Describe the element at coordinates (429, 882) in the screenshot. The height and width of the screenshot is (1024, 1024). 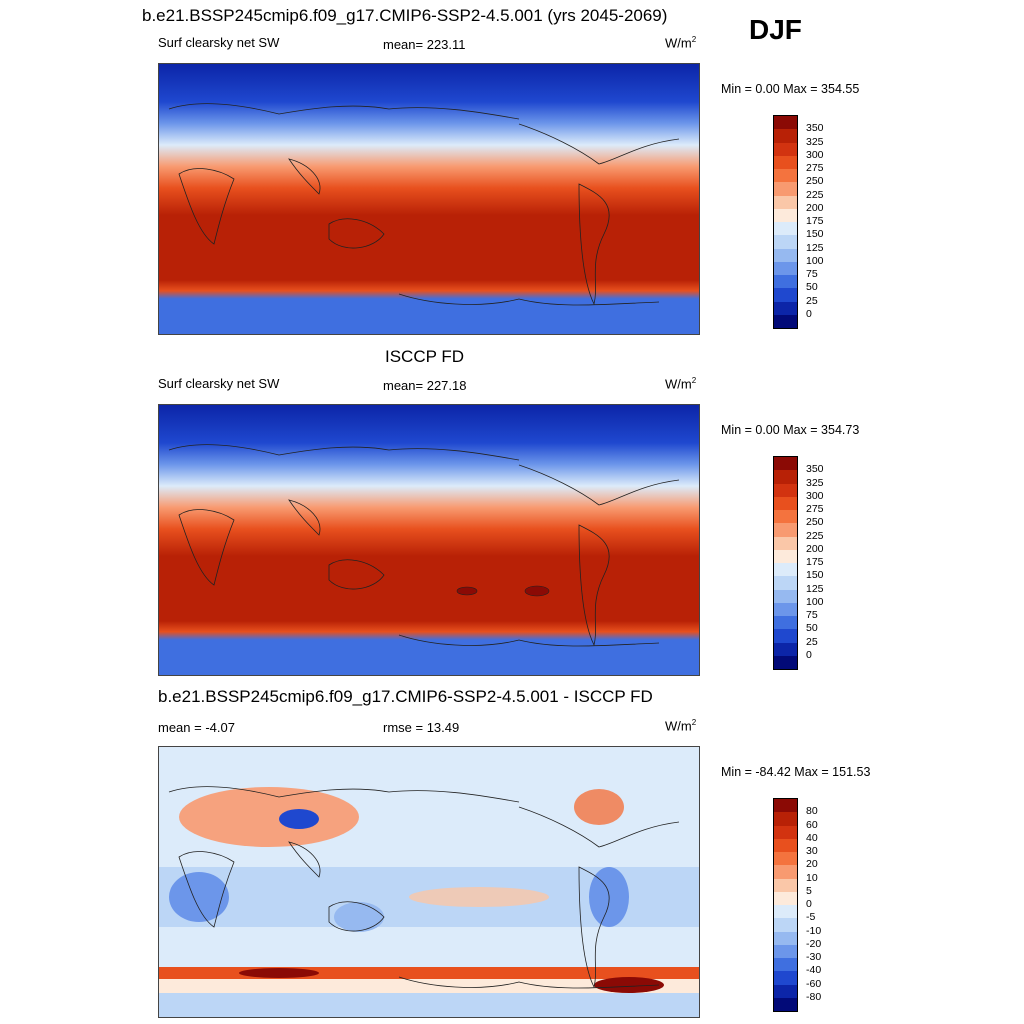
I see `panel-3-map` at that location.